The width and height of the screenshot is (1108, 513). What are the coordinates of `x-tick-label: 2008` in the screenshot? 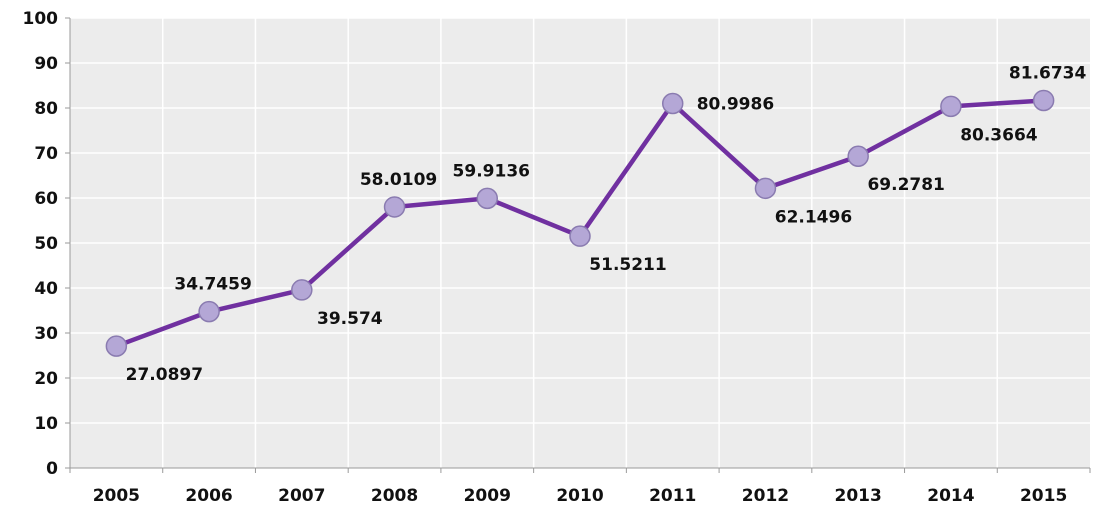 It's located at (394, 496).